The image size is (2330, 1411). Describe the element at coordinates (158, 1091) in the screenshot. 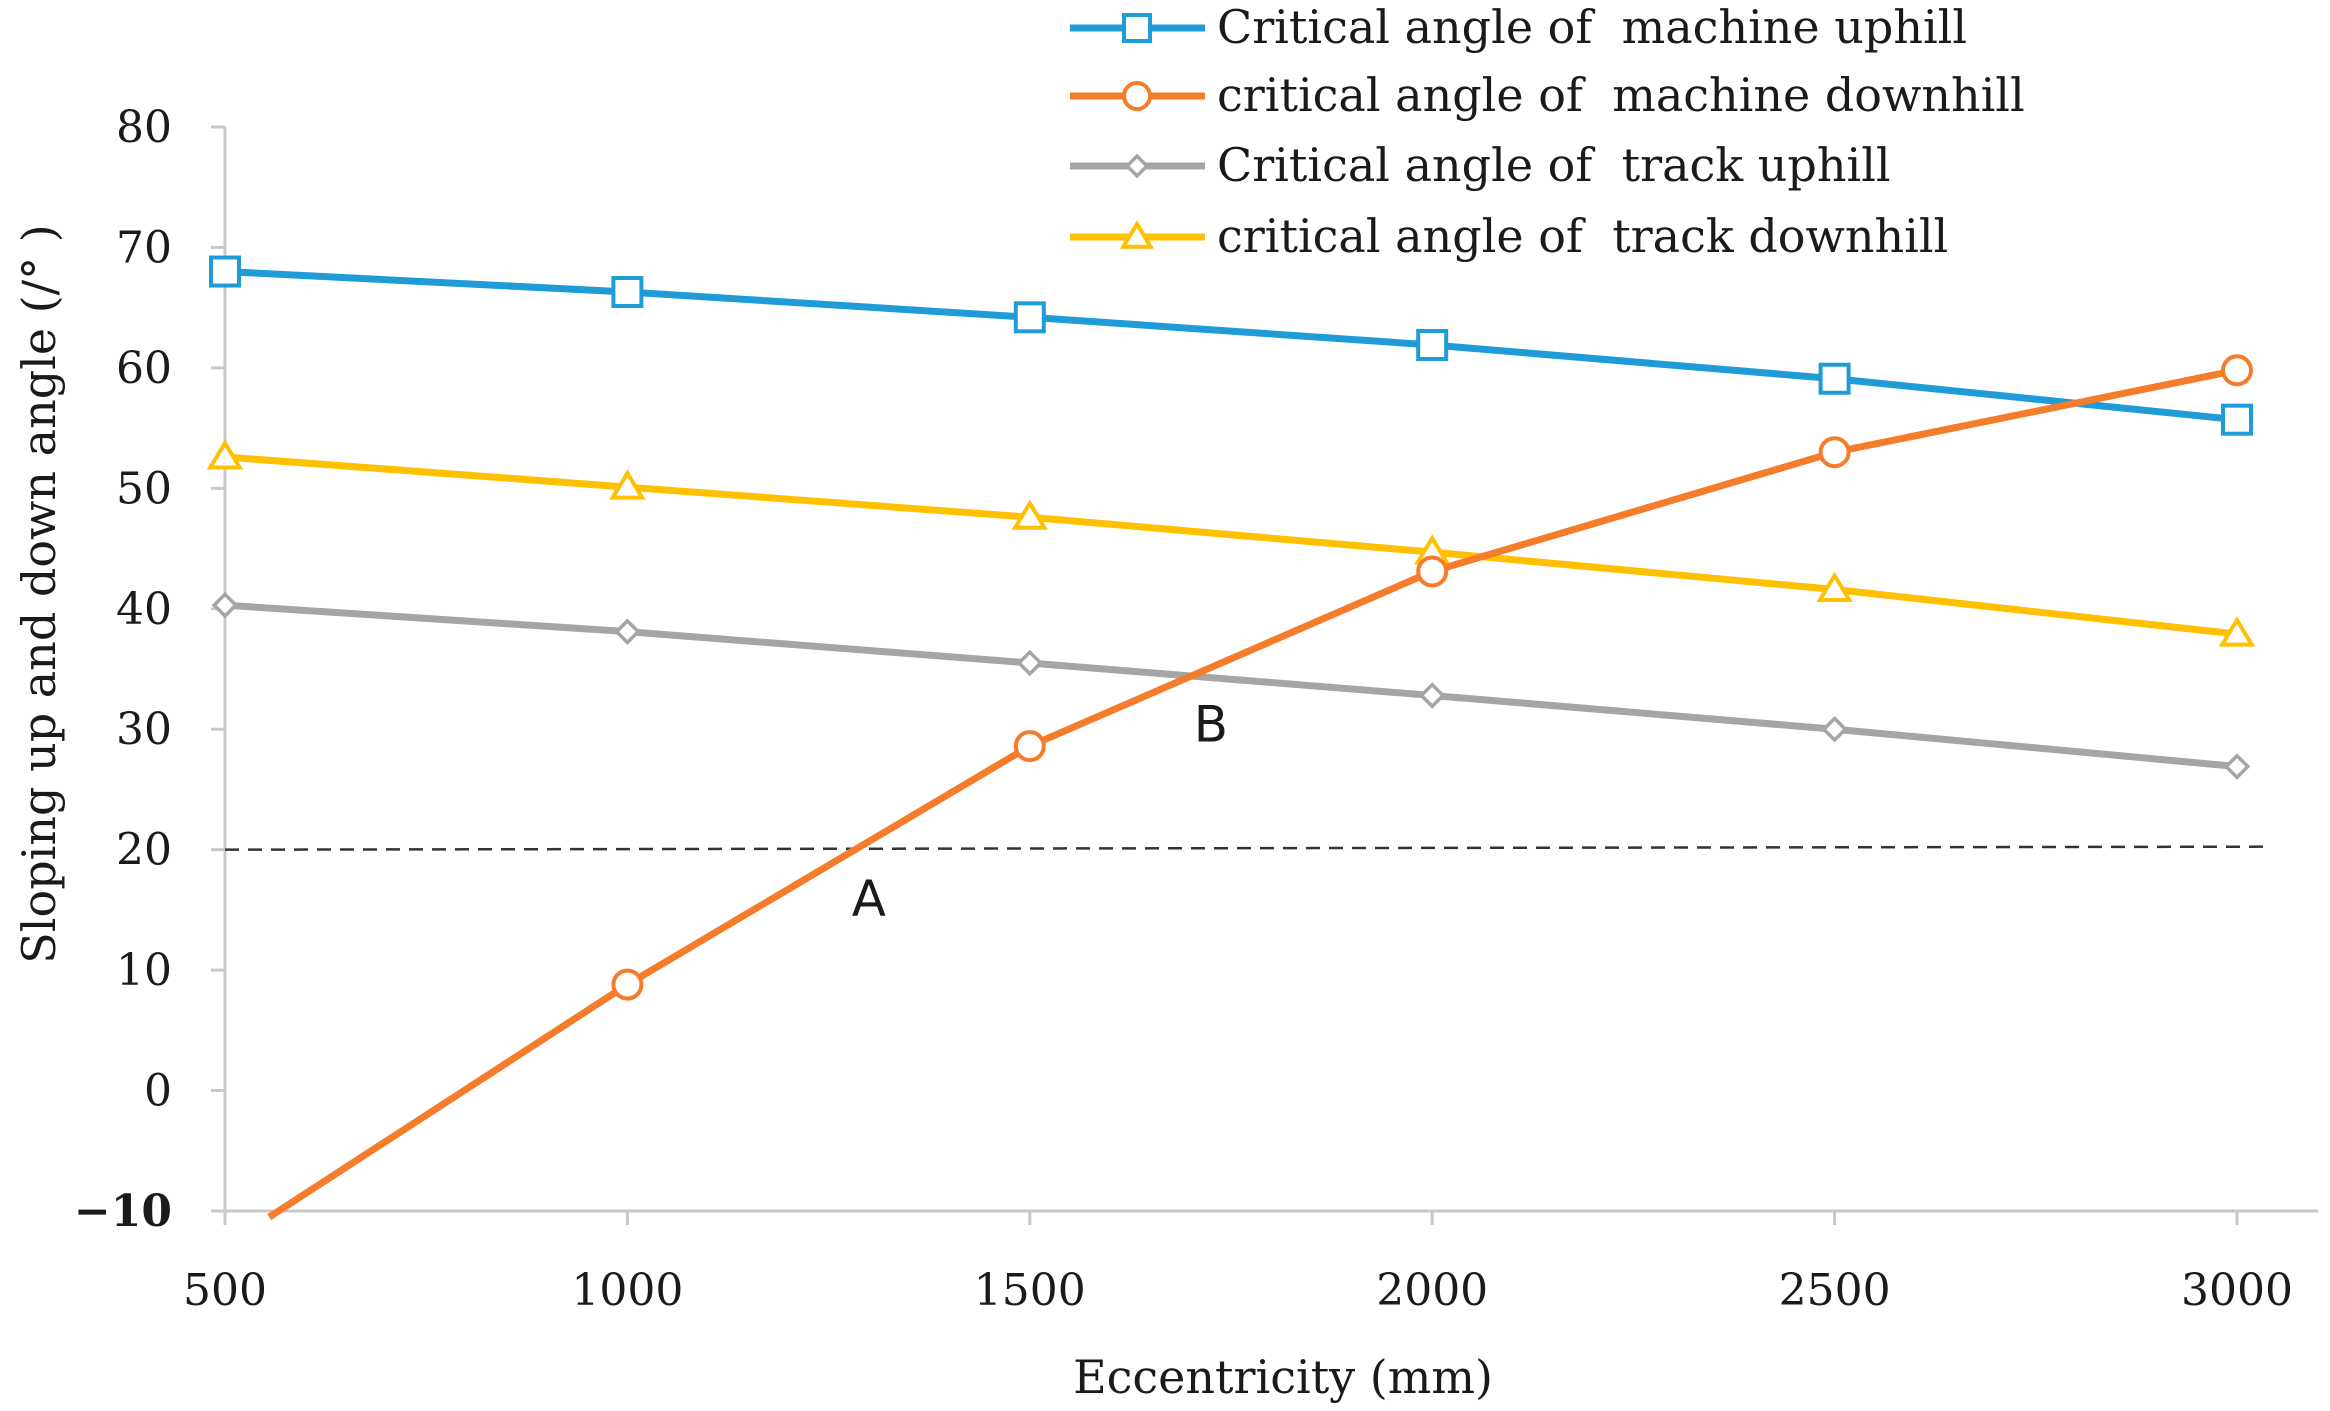

I see `y-tick-label: 0` at that location.